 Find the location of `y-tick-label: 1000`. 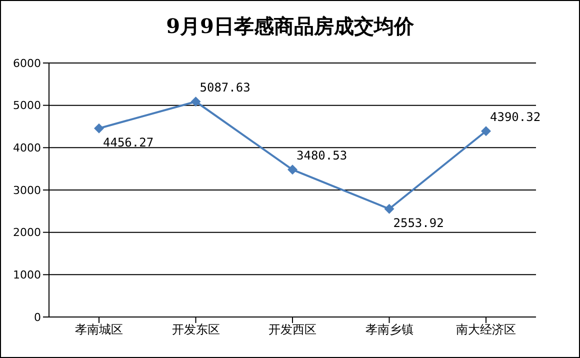

y-tick-label: 1000 is located at coordinates (27, 275).